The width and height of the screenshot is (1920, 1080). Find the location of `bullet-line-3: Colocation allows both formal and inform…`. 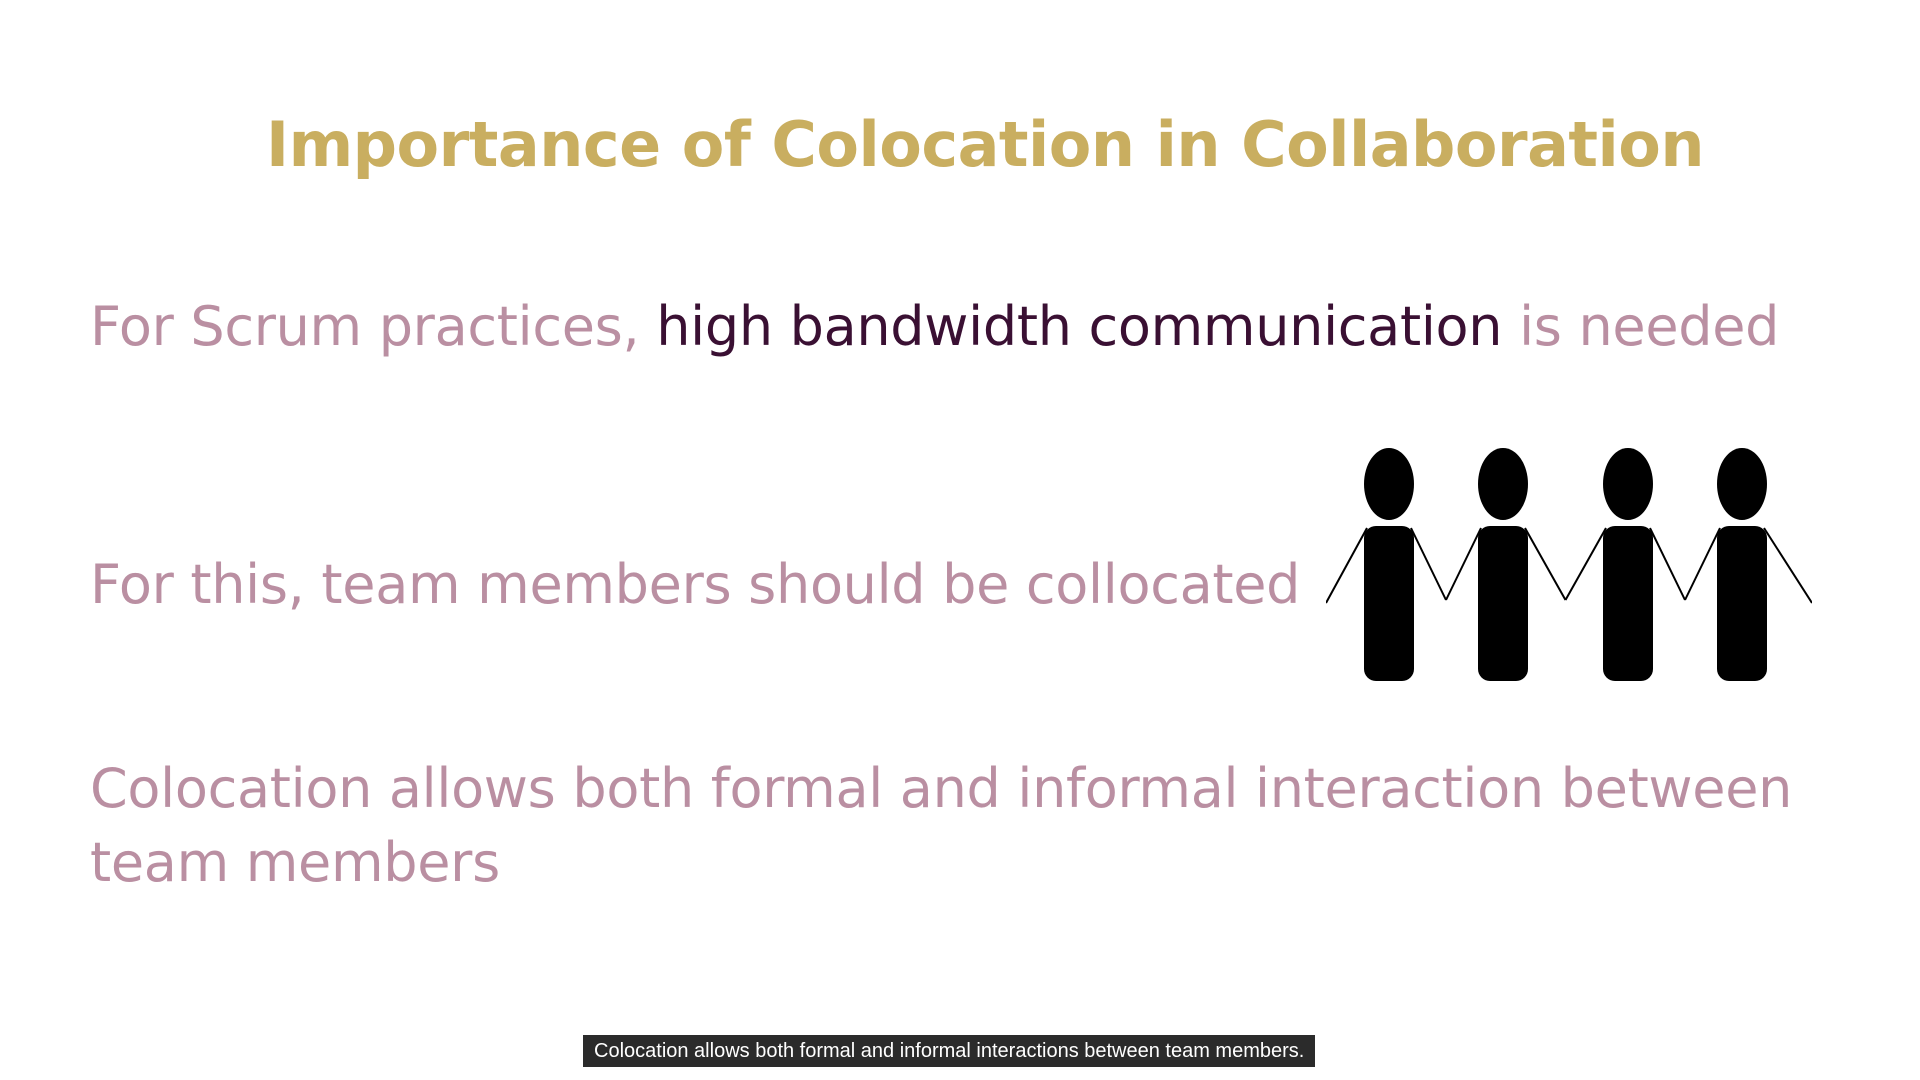

bullet-line-3: Colocation allows both formal and inform… is located at coordinates (941, 825).